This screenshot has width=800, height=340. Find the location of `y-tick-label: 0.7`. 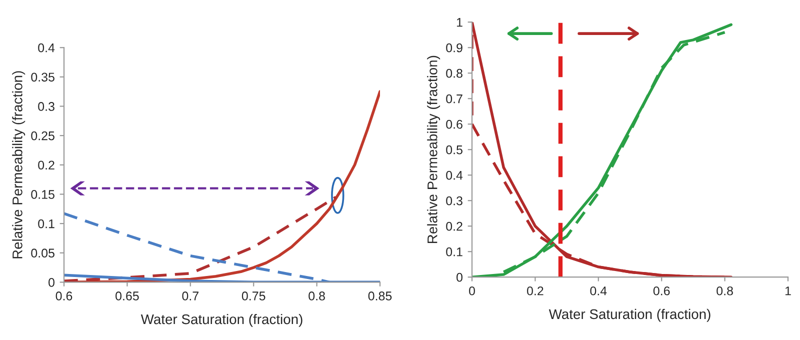

y-tick-label: 0.7 is located at coordinates (454, 99).